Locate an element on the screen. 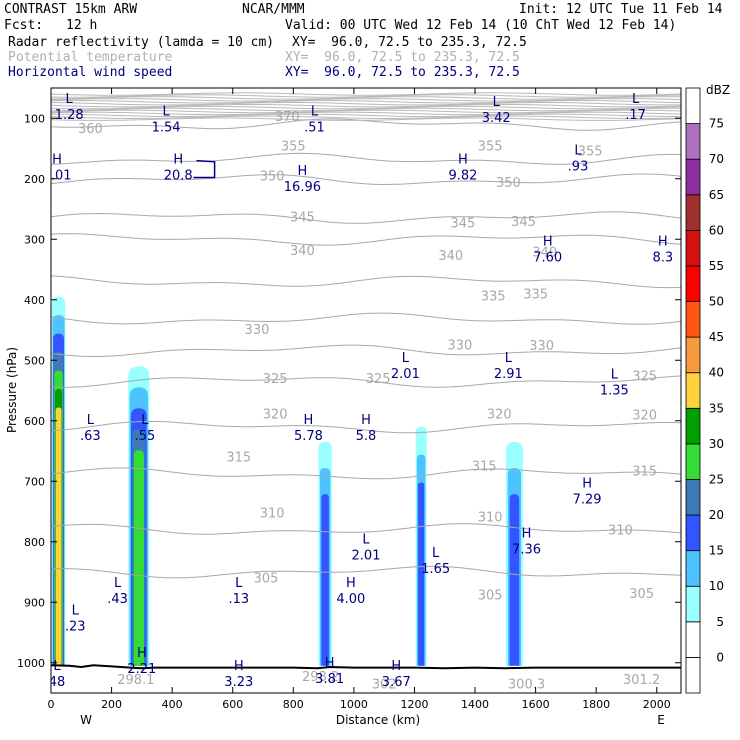  colorbar: 0 5 10 15 20 25 30 35 40 45 50 55 60 65 70 75 is located at coordinates (704, 390).